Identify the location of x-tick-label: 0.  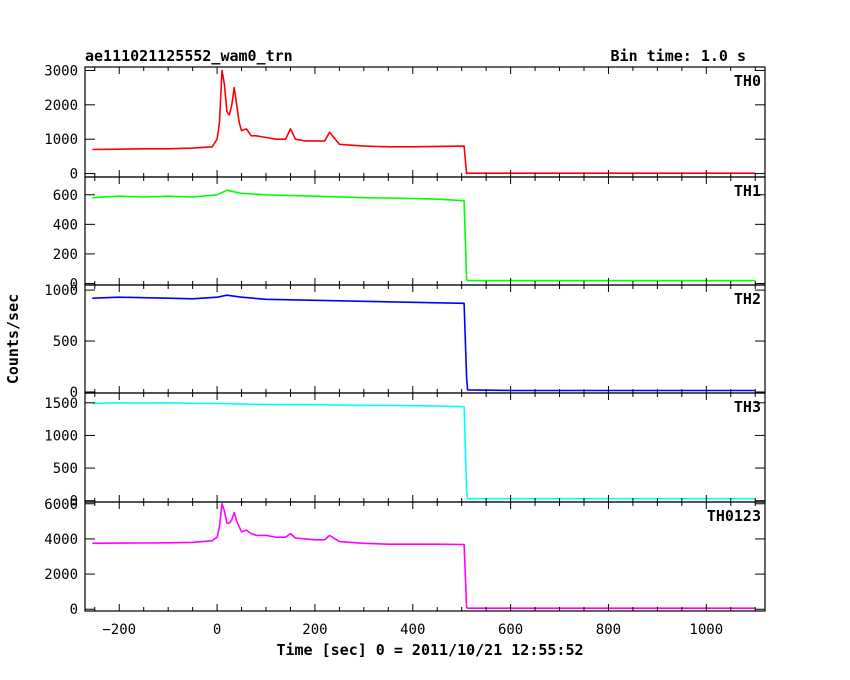
(217, 630).